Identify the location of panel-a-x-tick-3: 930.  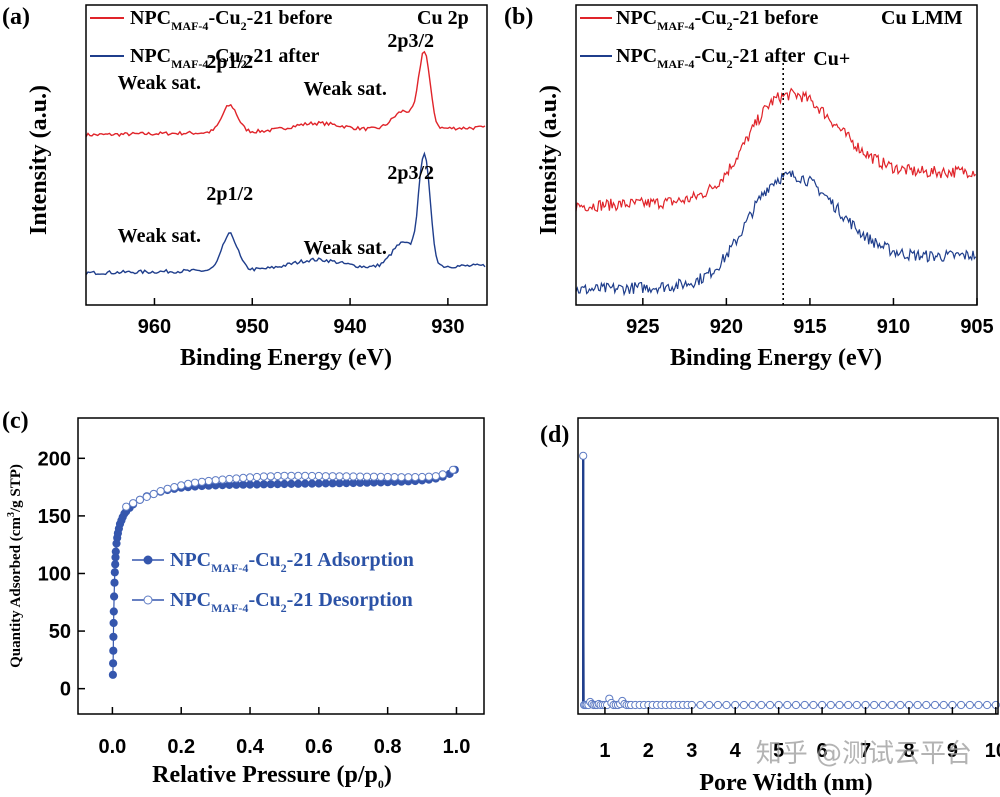
(447, 327).